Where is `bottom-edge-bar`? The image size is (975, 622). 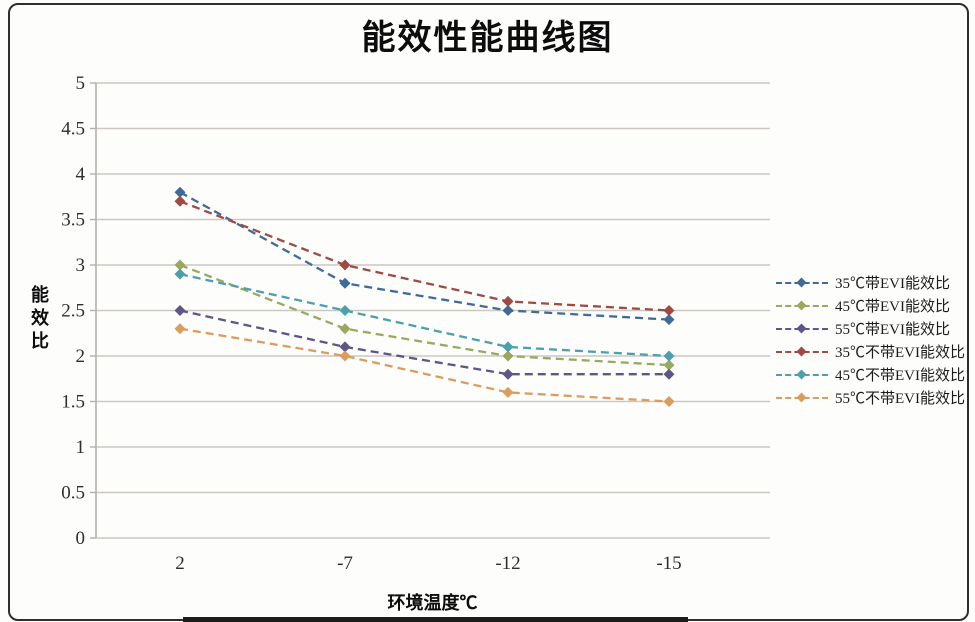
bottom-edge-bar is located at coordinates (435, 619).